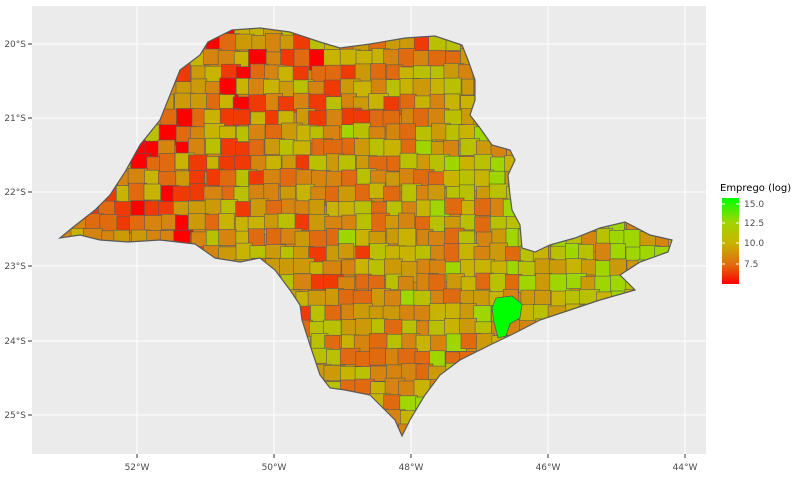  I want to click on y-tick-label: 20°S, so click(15, 45).